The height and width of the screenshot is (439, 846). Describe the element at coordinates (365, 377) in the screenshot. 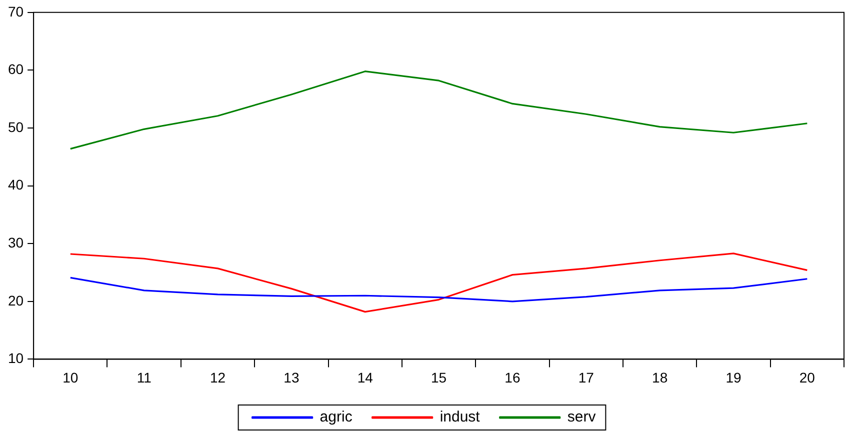

I see `x-tick-label: 14` at that location.